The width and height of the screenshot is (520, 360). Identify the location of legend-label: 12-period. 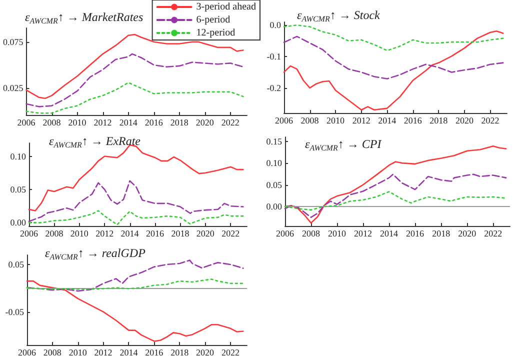
(216, 33).